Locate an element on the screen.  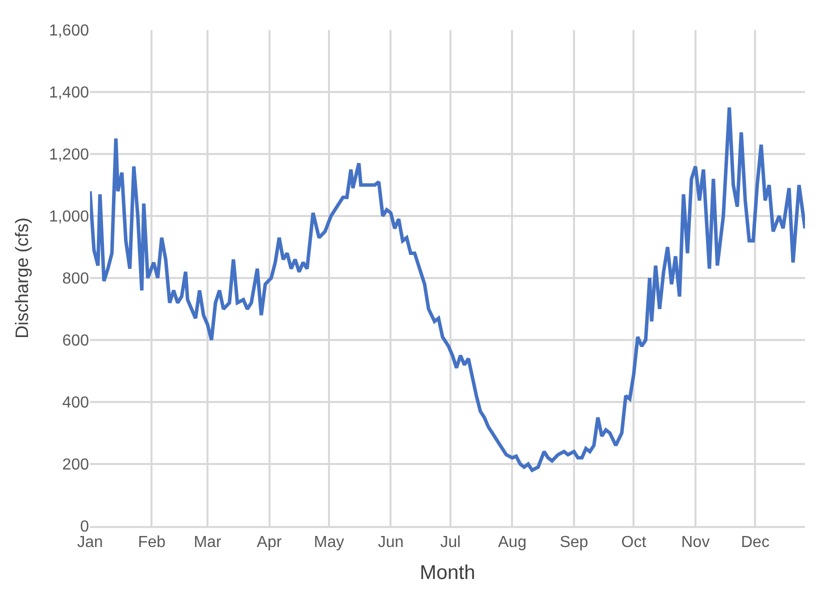
y-tick-label: 400 is located at coordinates (76, 403).